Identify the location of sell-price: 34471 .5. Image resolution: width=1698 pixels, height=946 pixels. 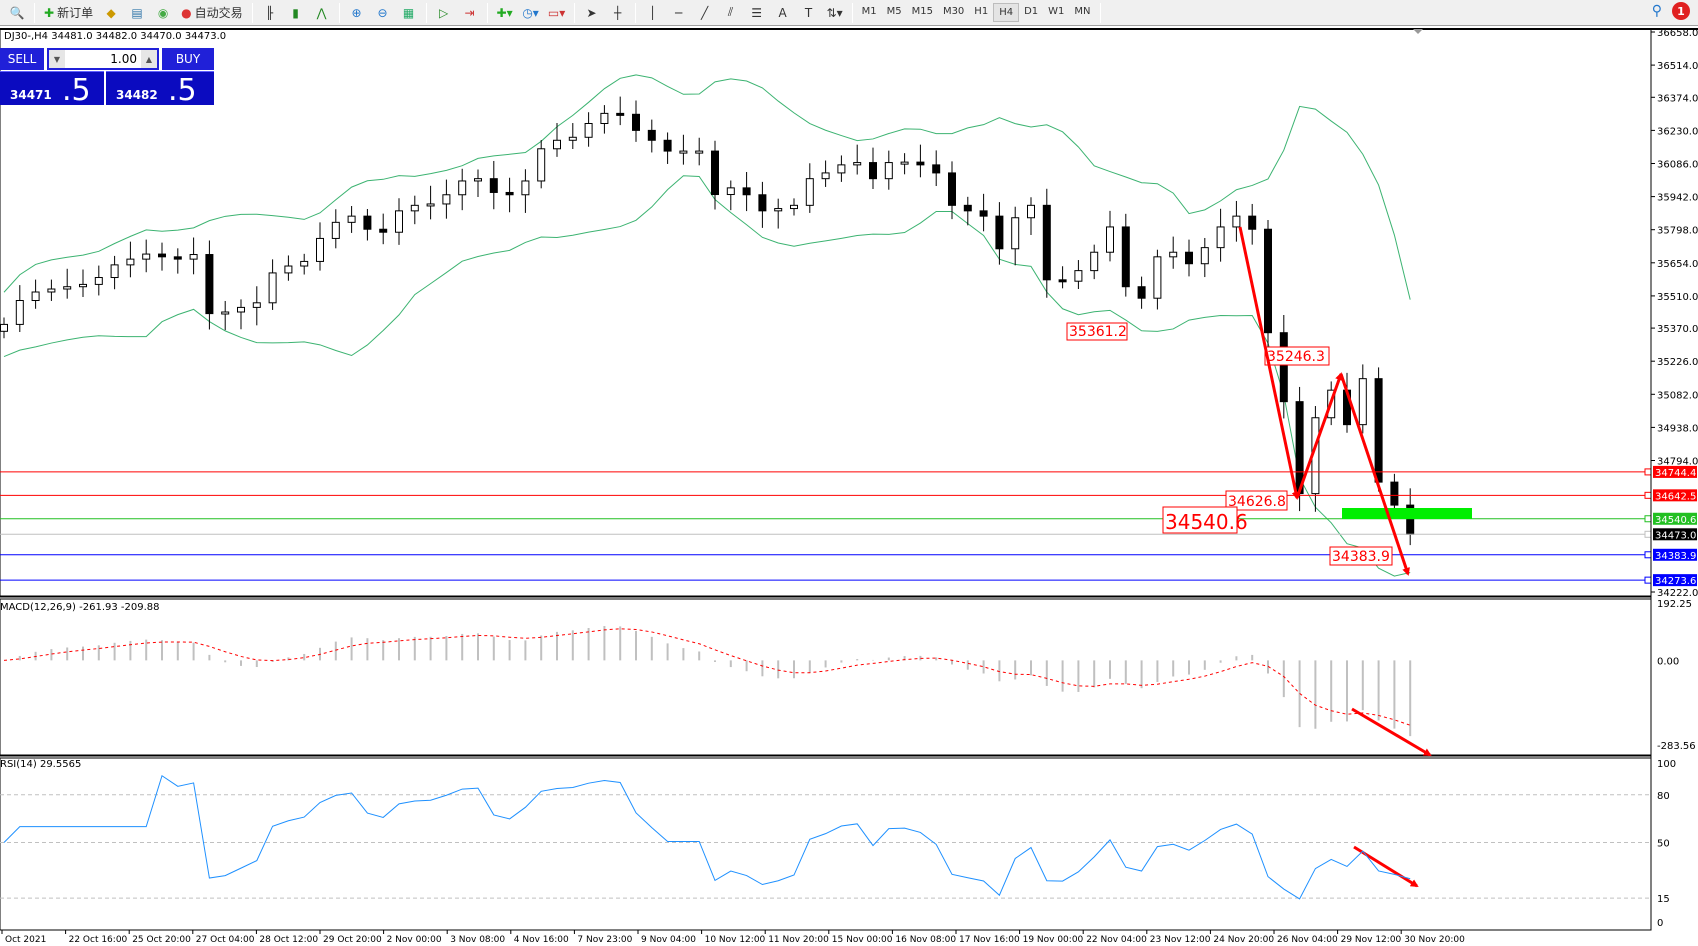
(52, 89).